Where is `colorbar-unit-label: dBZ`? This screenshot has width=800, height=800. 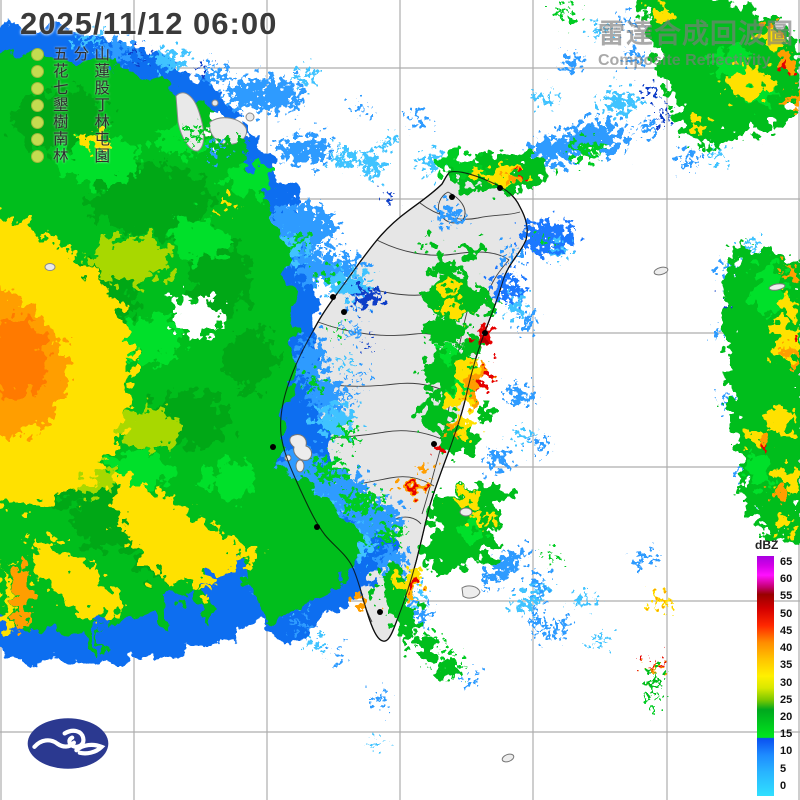
colorbar-unit-label: dBZ is located at coordinates (767, 545).